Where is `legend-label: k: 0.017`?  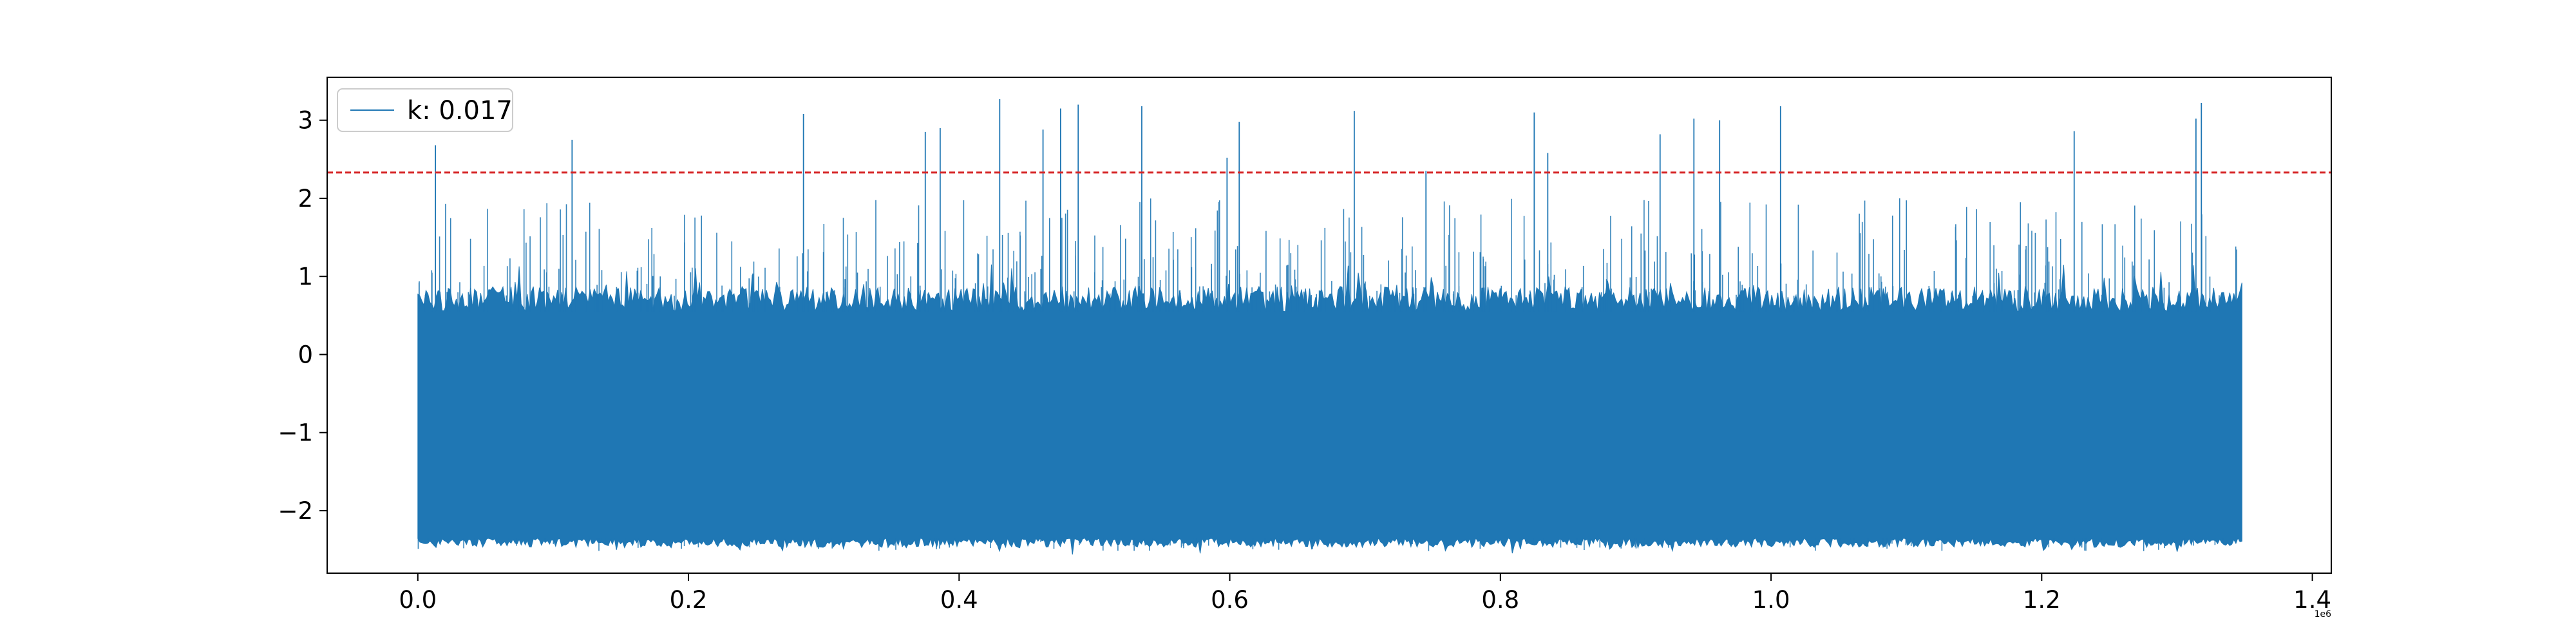
legend-label: k: 0.017 is located at coordinates (460, 111).